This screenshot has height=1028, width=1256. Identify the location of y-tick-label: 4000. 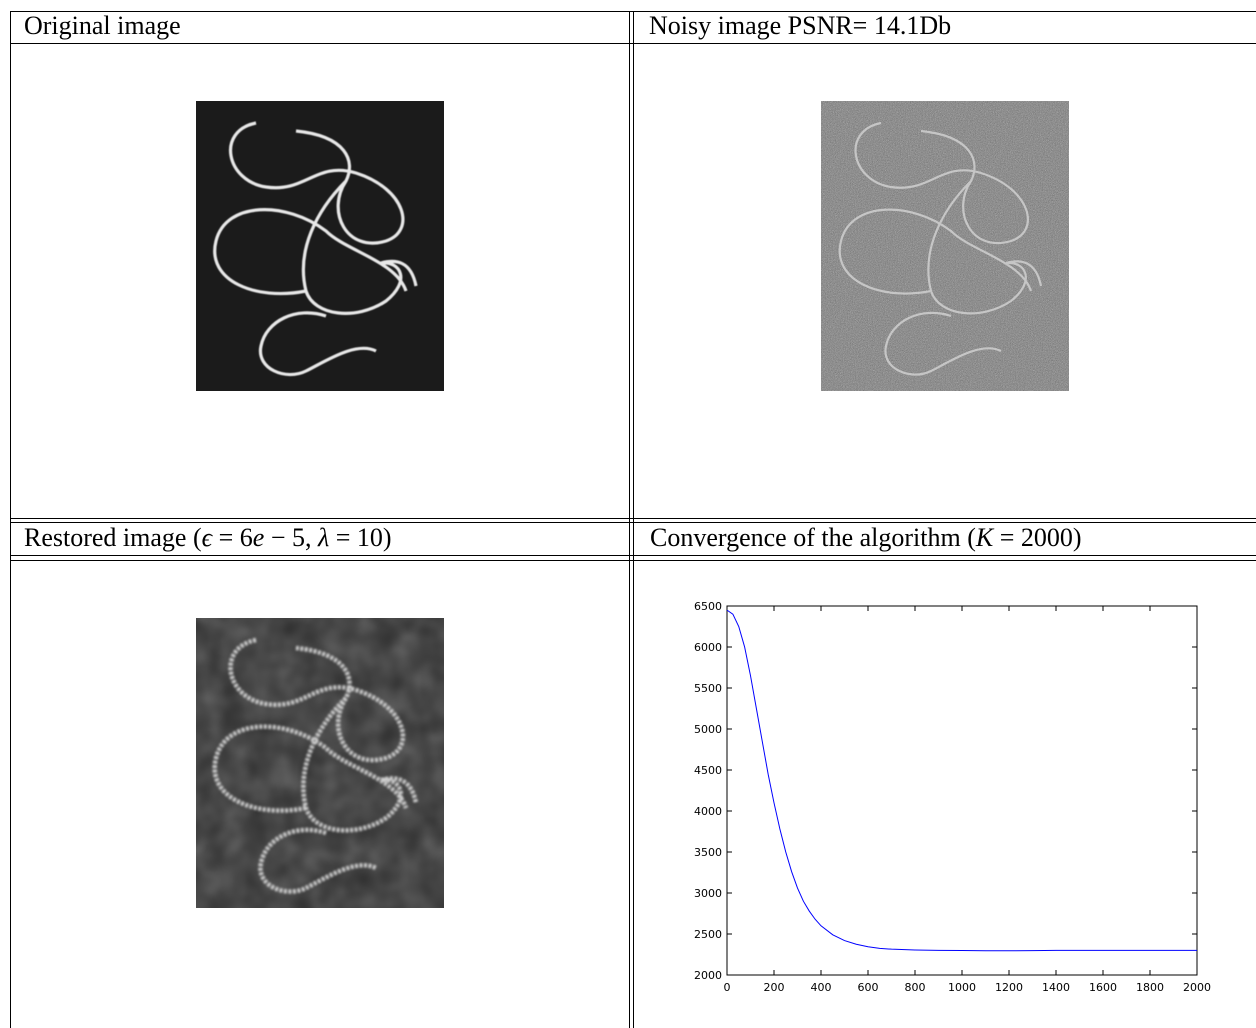
(708, 811).